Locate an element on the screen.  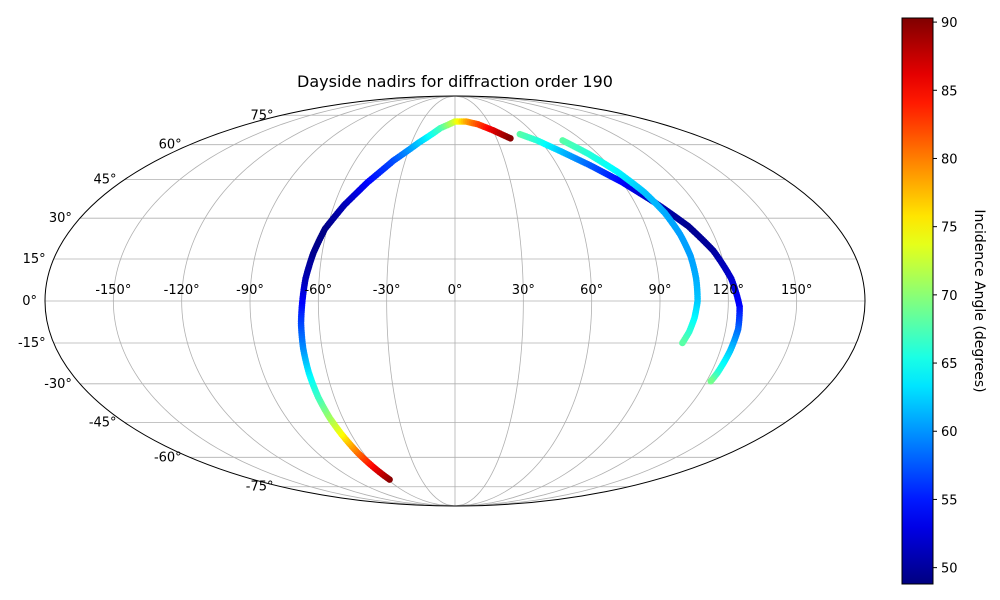
colorbar-tick-label: 80 is located at coordinates (949, 159).